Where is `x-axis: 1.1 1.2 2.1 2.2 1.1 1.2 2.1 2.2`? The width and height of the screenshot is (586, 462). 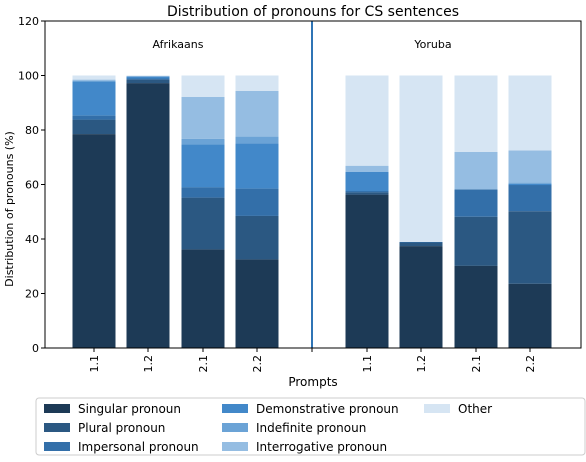
x-axis: 1.1 1.2 2.1 2.2 1.1 1.2 2.1 2.2 is located at coordinates (312, 360).